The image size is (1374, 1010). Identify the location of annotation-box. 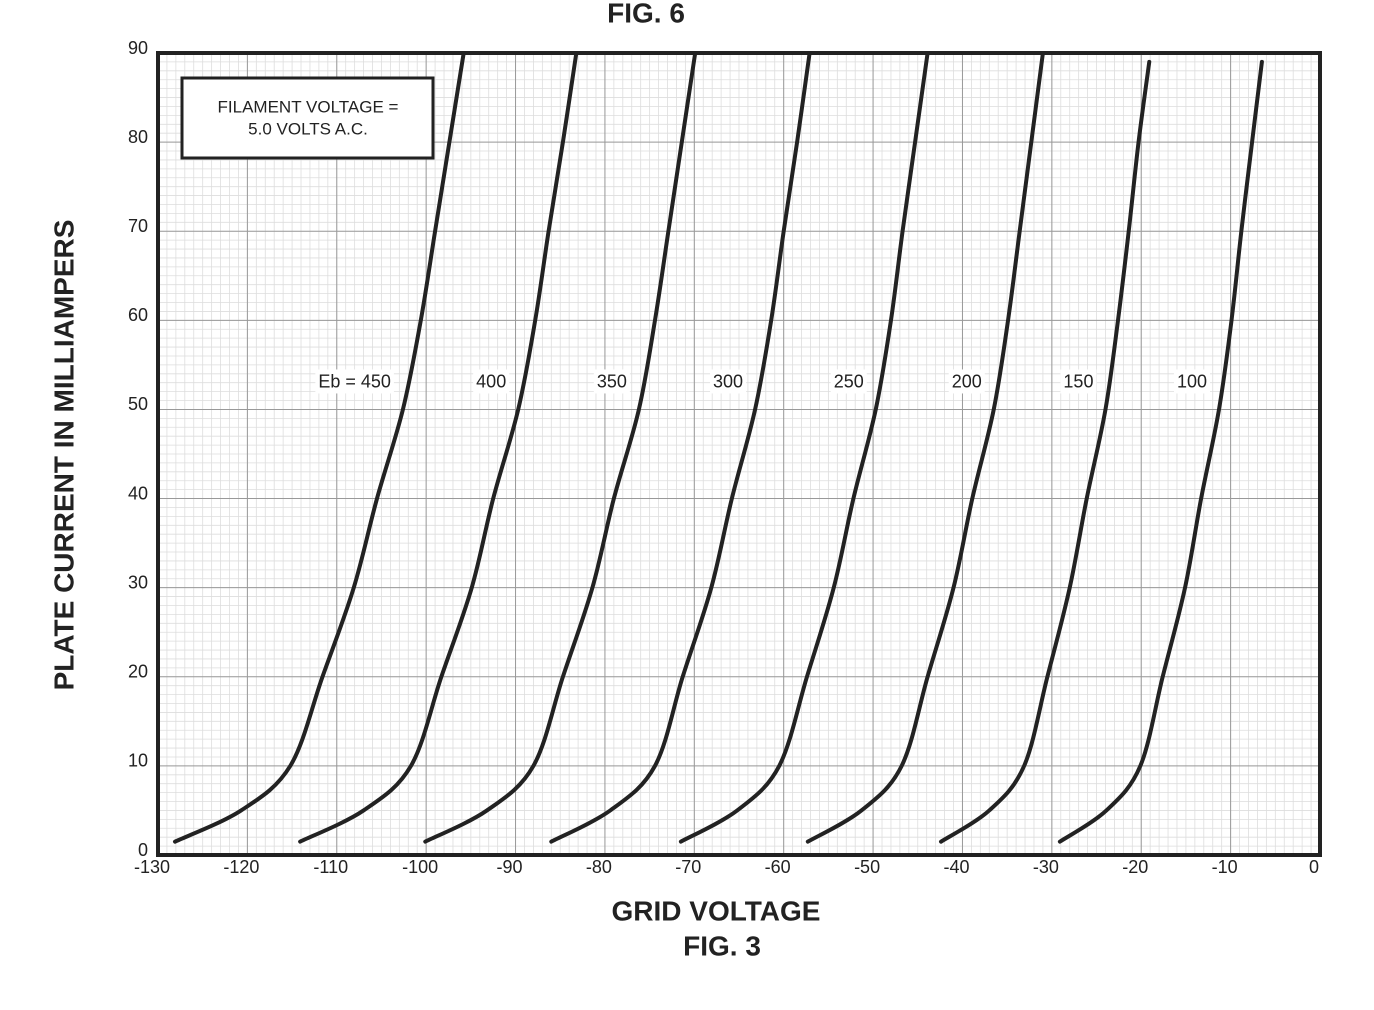
(307, 118).